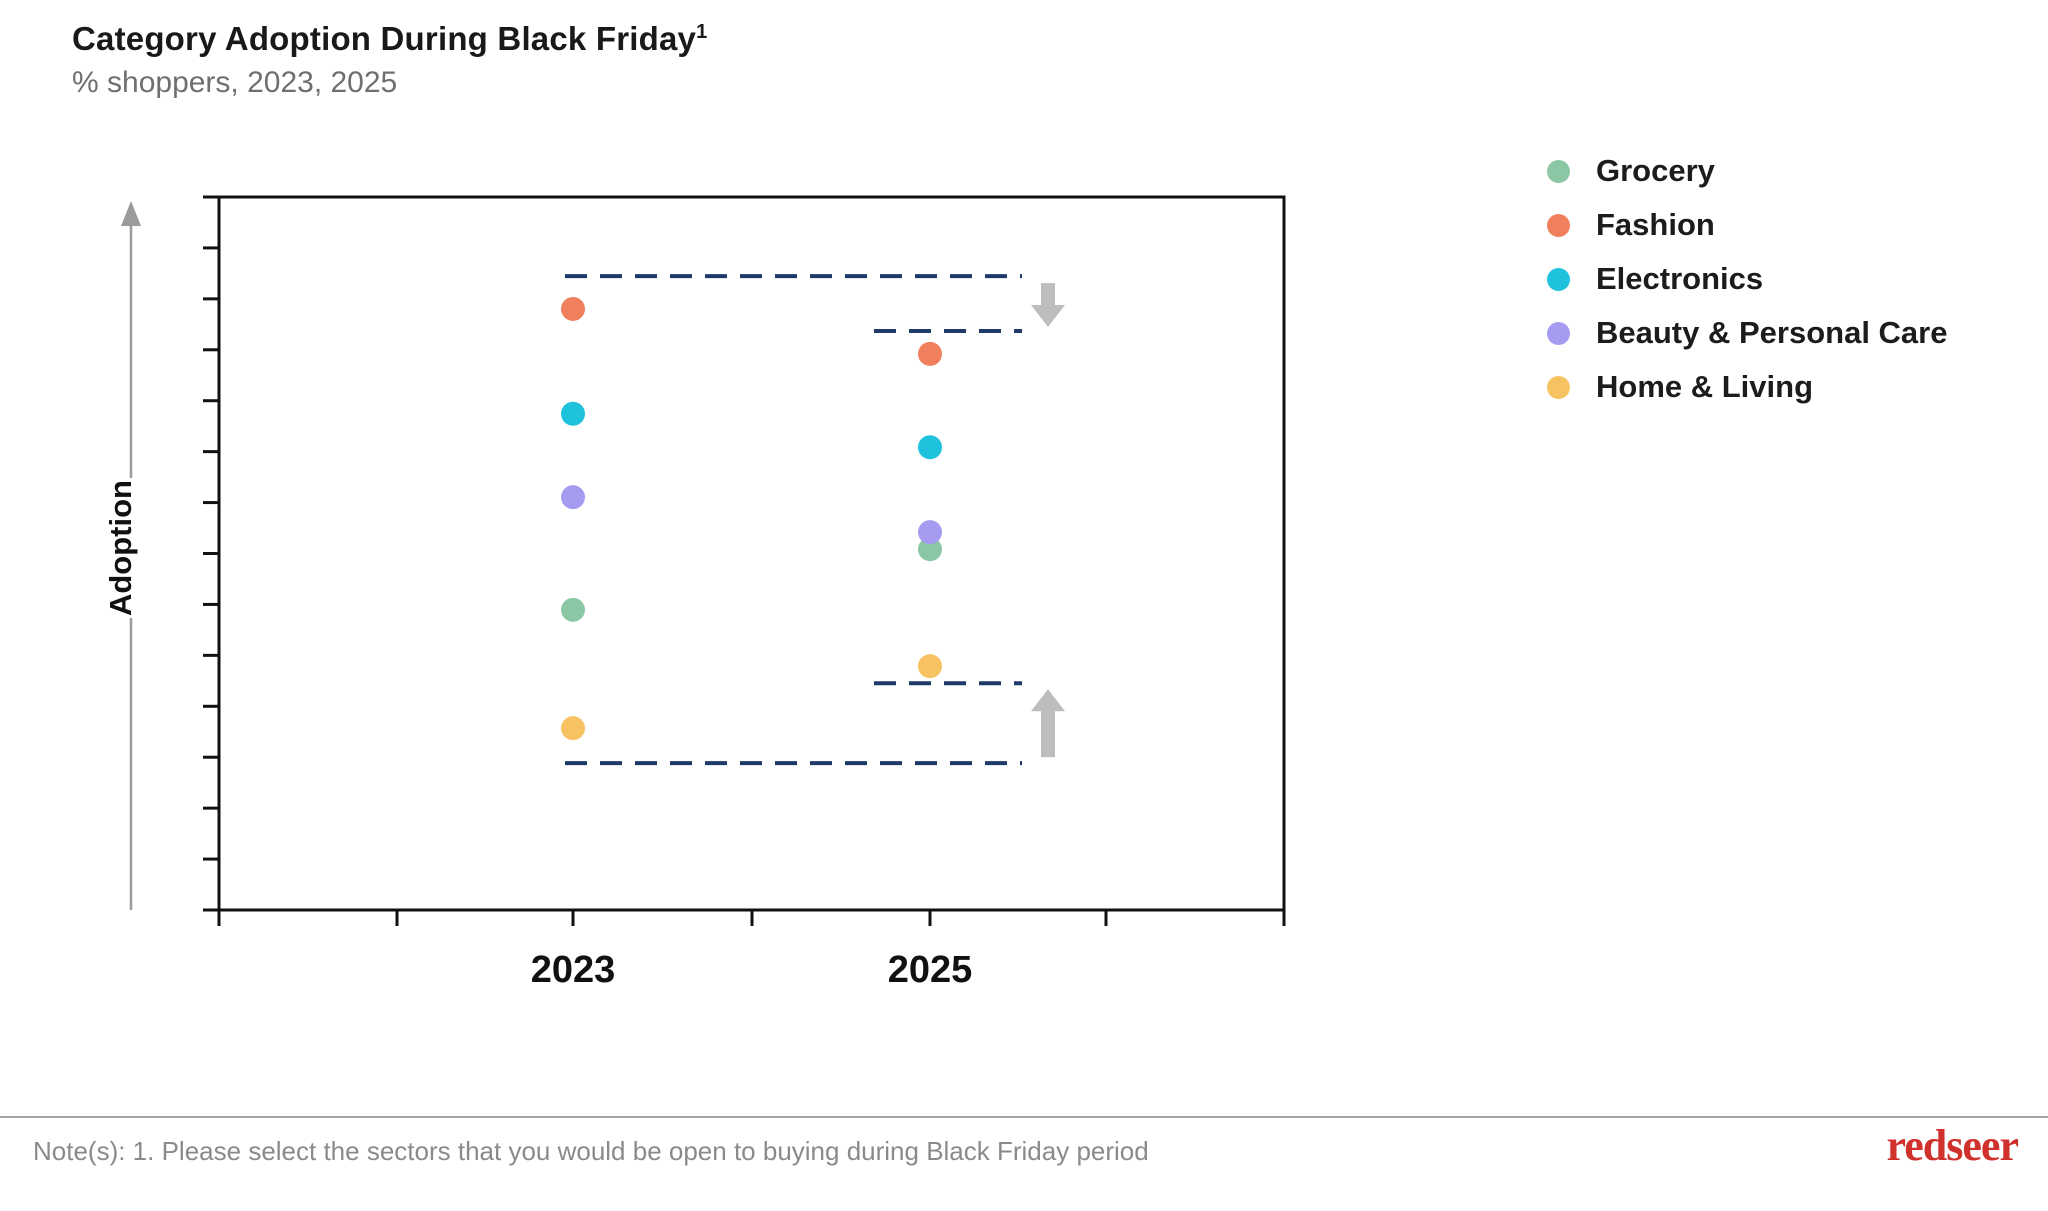  What do you see at coordinates (1024, 1117) in the screenshot?
I see `footer-divider` at bounding box center [1024, 1117].